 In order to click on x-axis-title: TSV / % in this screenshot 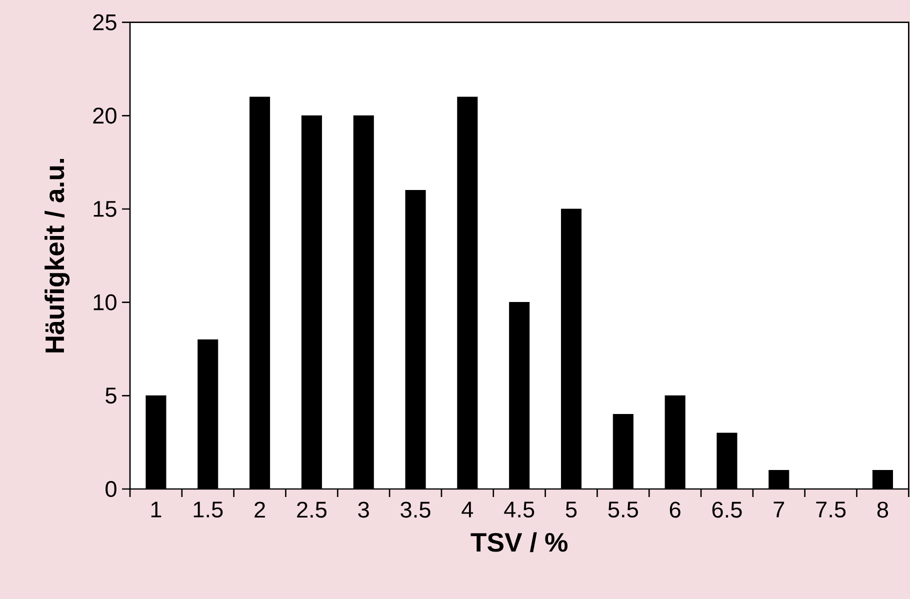, I will do `click(519, 542)`.